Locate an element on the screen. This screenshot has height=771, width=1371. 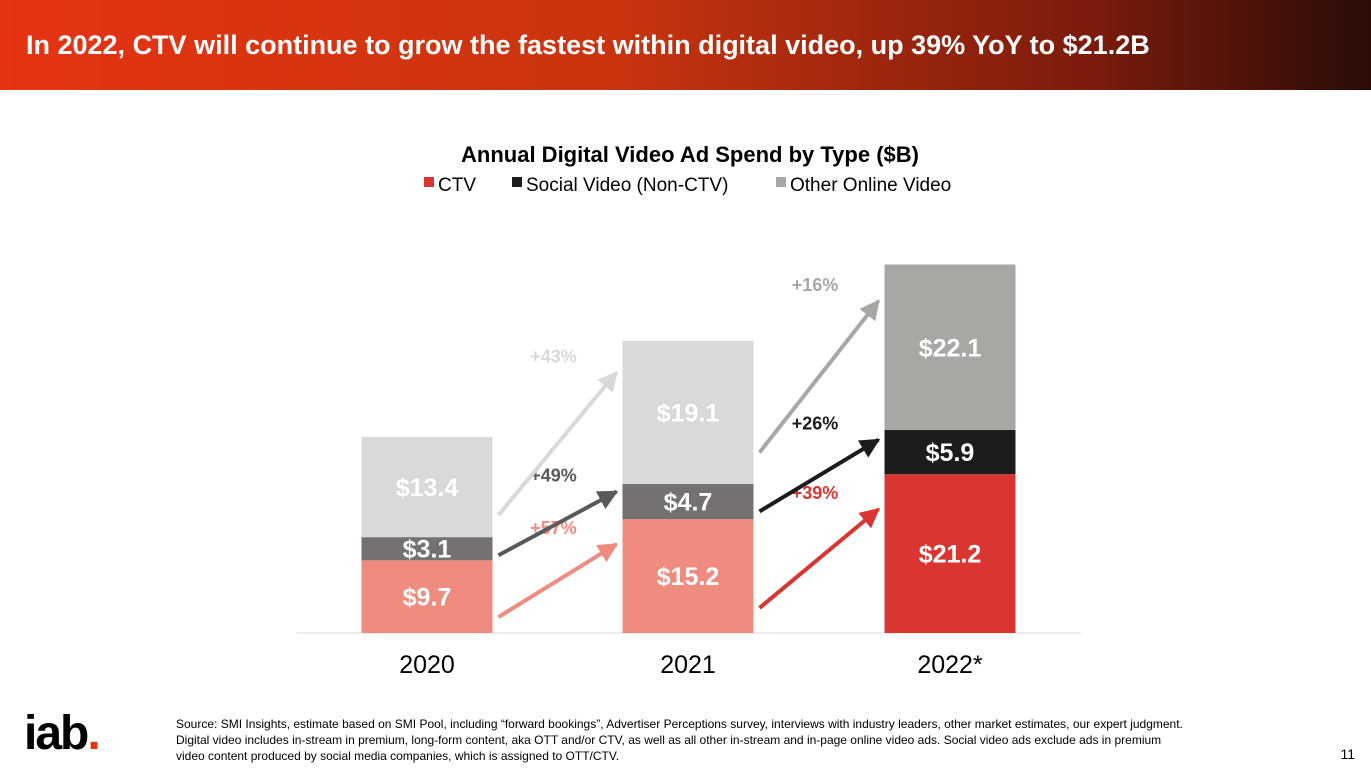
growth-label-social-video-non-ctv-2021: +49% is located at coordinates (553, 476).